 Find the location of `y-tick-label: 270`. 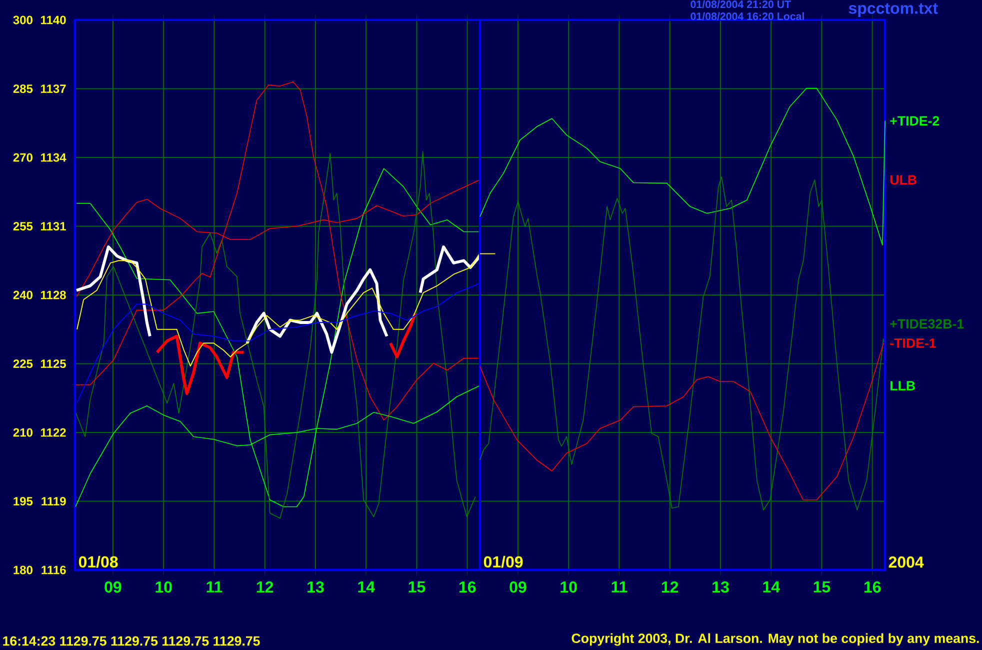

y-tick-label: 270 is located at coordinates (22, 157).